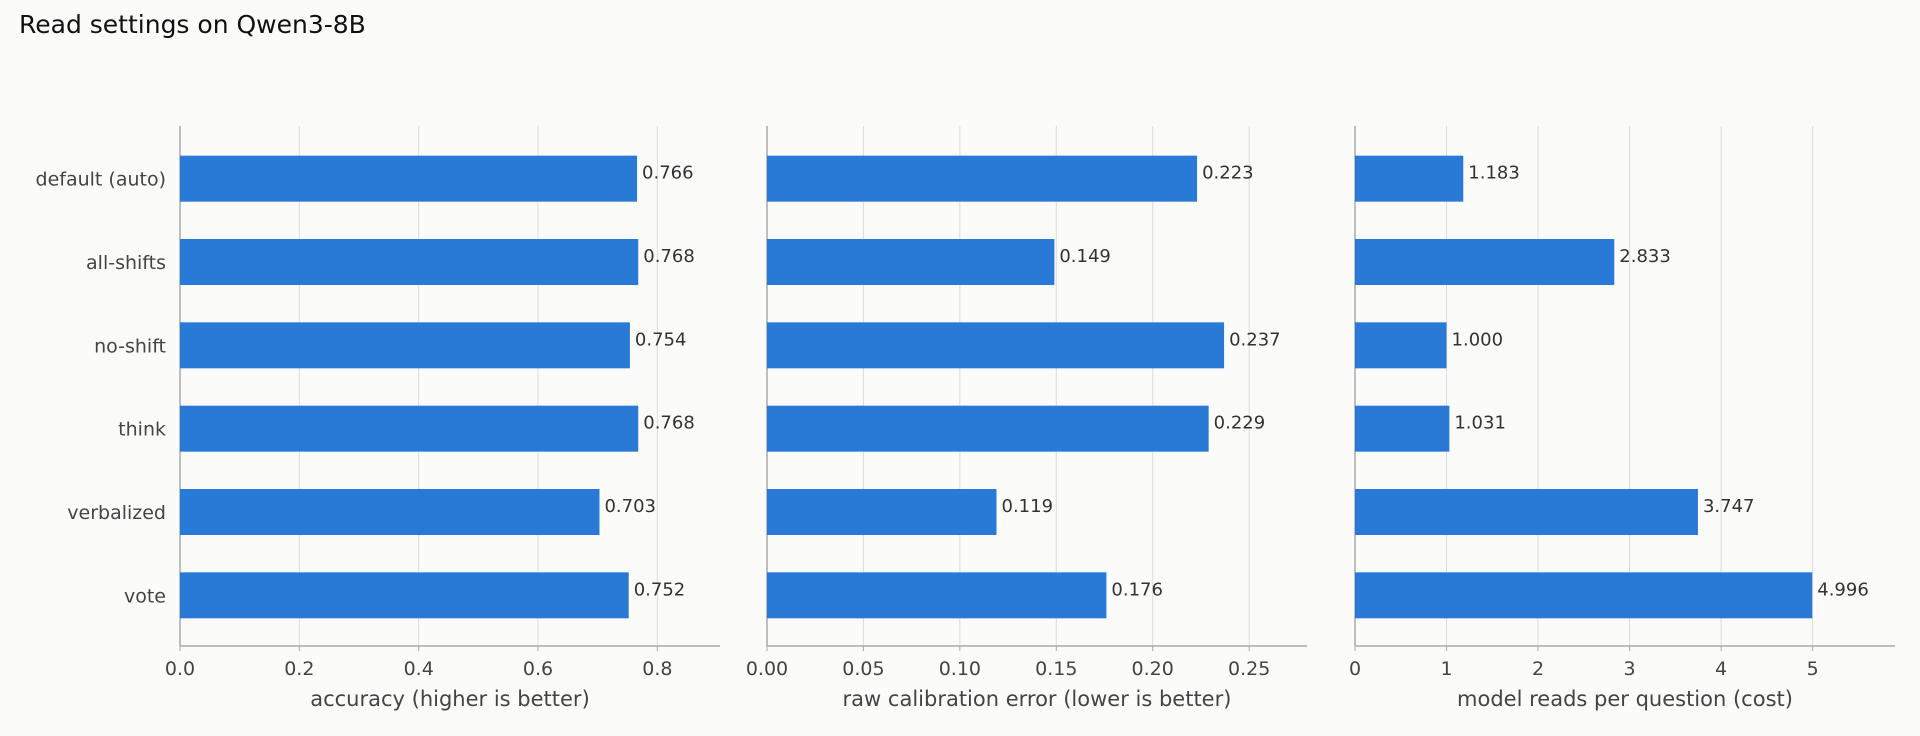 The image size is (1920, 736). What do you see at coordinates (960, 669) in the screenshot?
I see `x-tick-label: 0.10` at bounding box center [960, 669].